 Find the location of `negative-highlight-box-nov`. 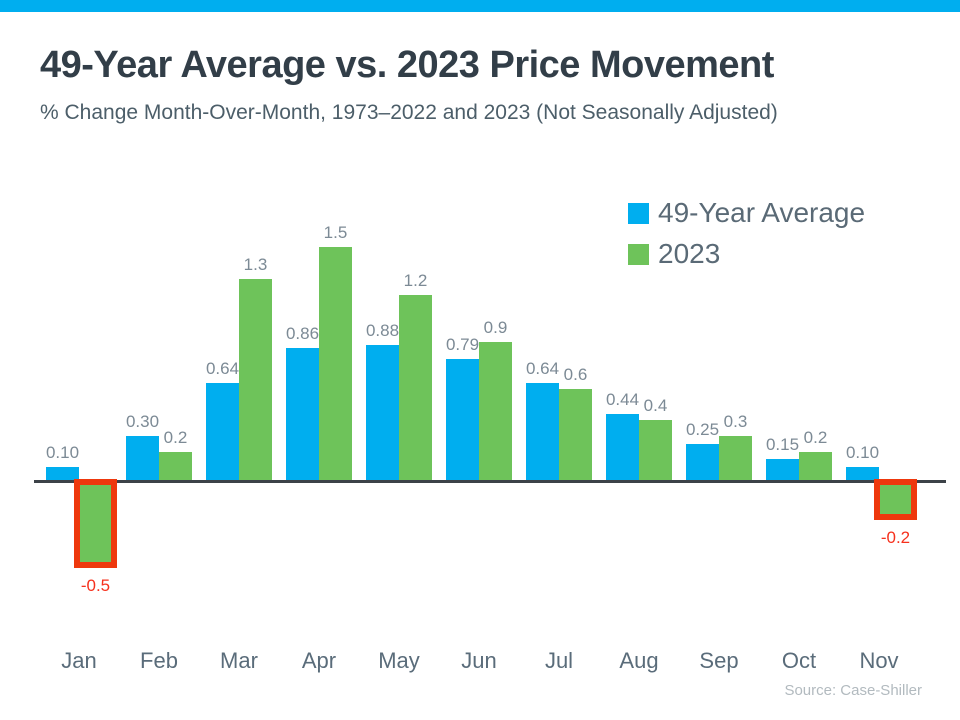

negative-highlight-box-nov is located at coordinates (895, 499).